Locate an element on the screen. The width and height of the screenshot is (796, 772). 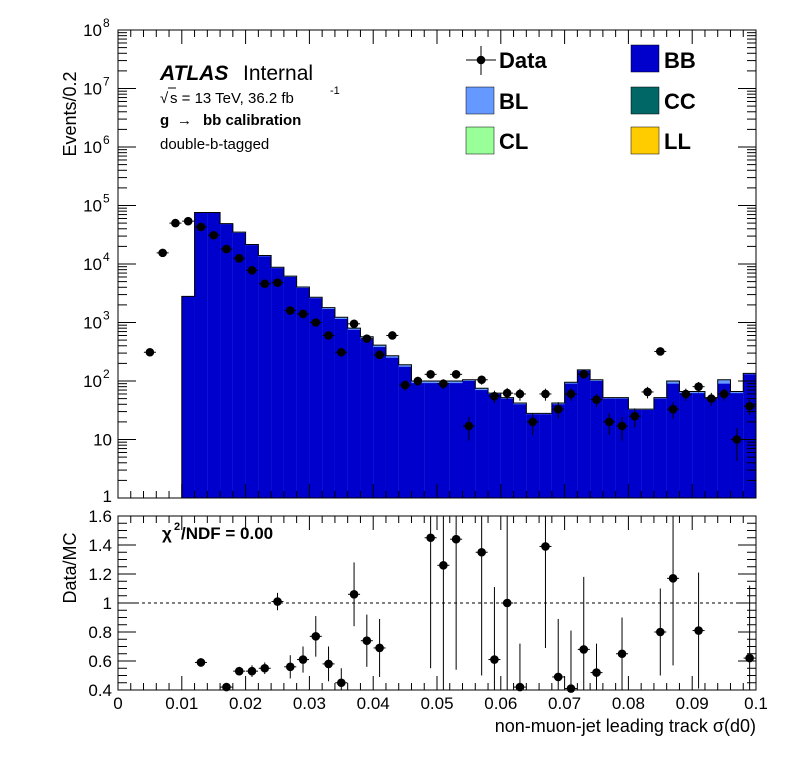
legend-label-data: Data is located at coordinates (523, 60).